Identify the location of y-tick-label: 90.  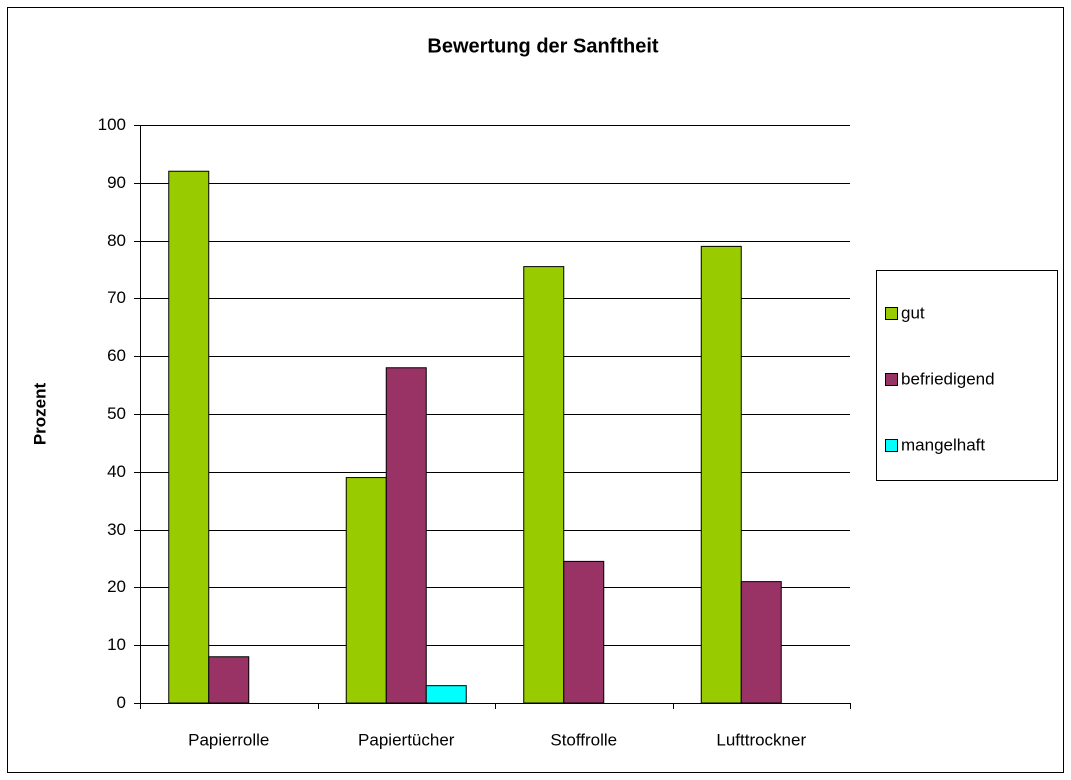
(116, 182).